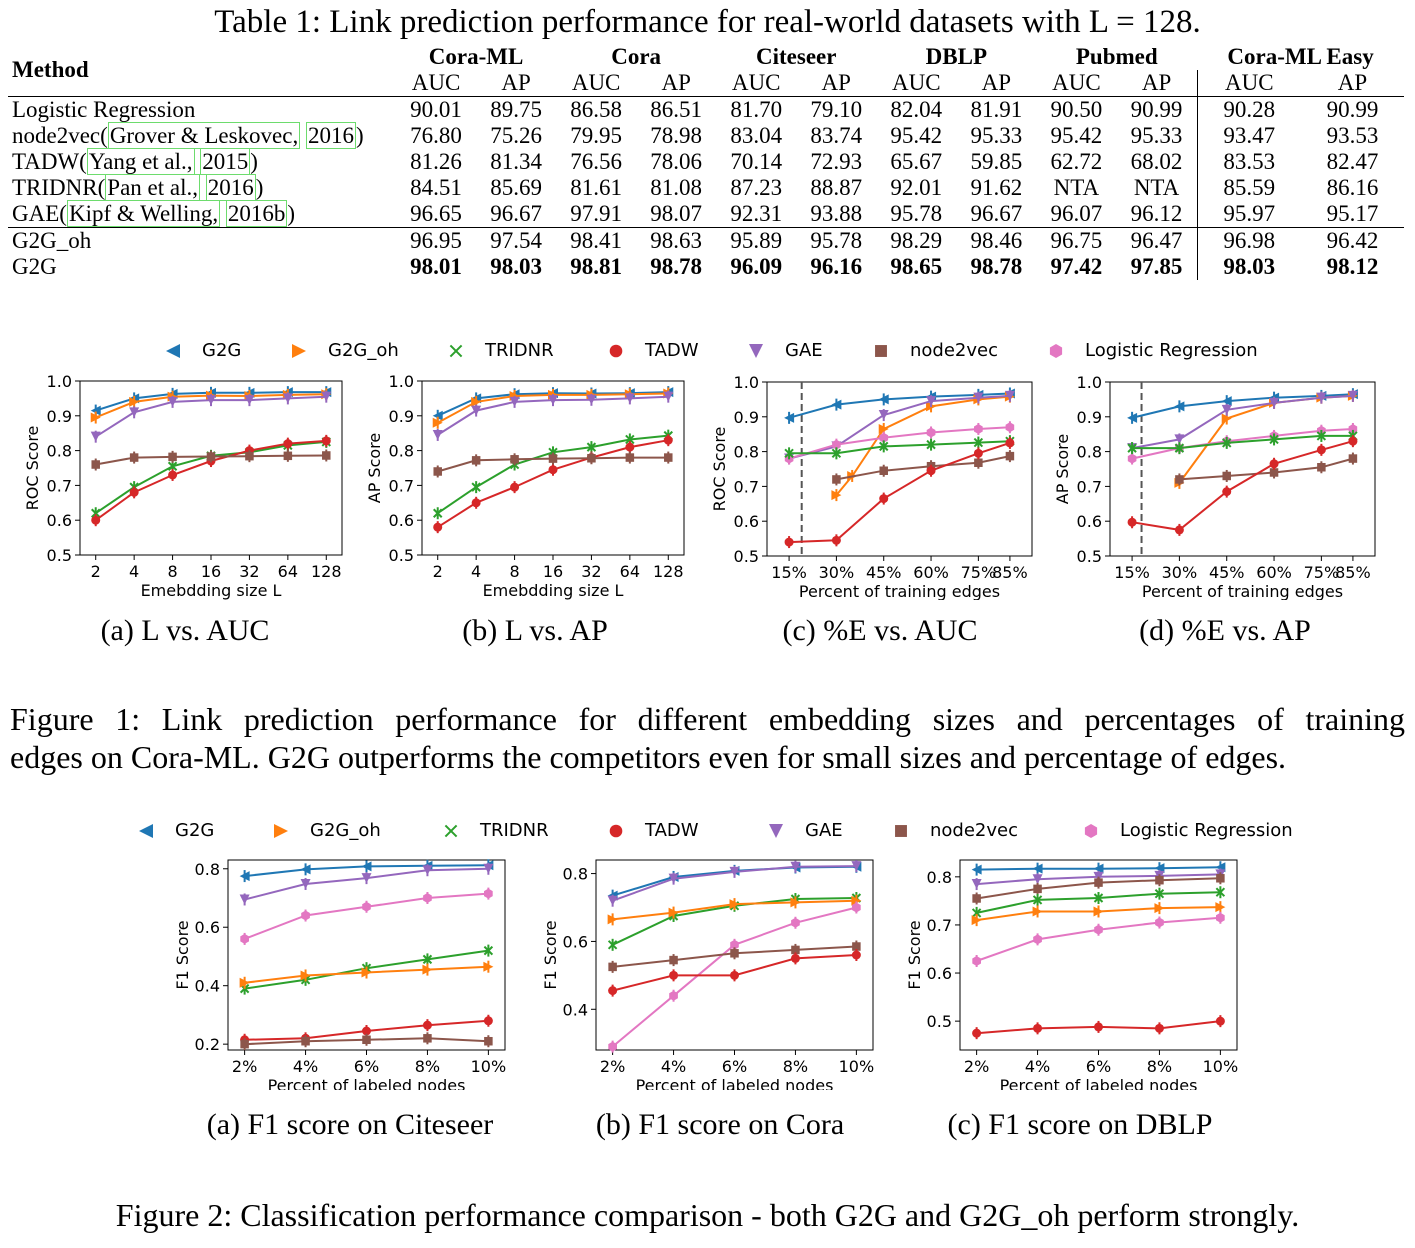  I want to click on series-line, so click(366, 916).